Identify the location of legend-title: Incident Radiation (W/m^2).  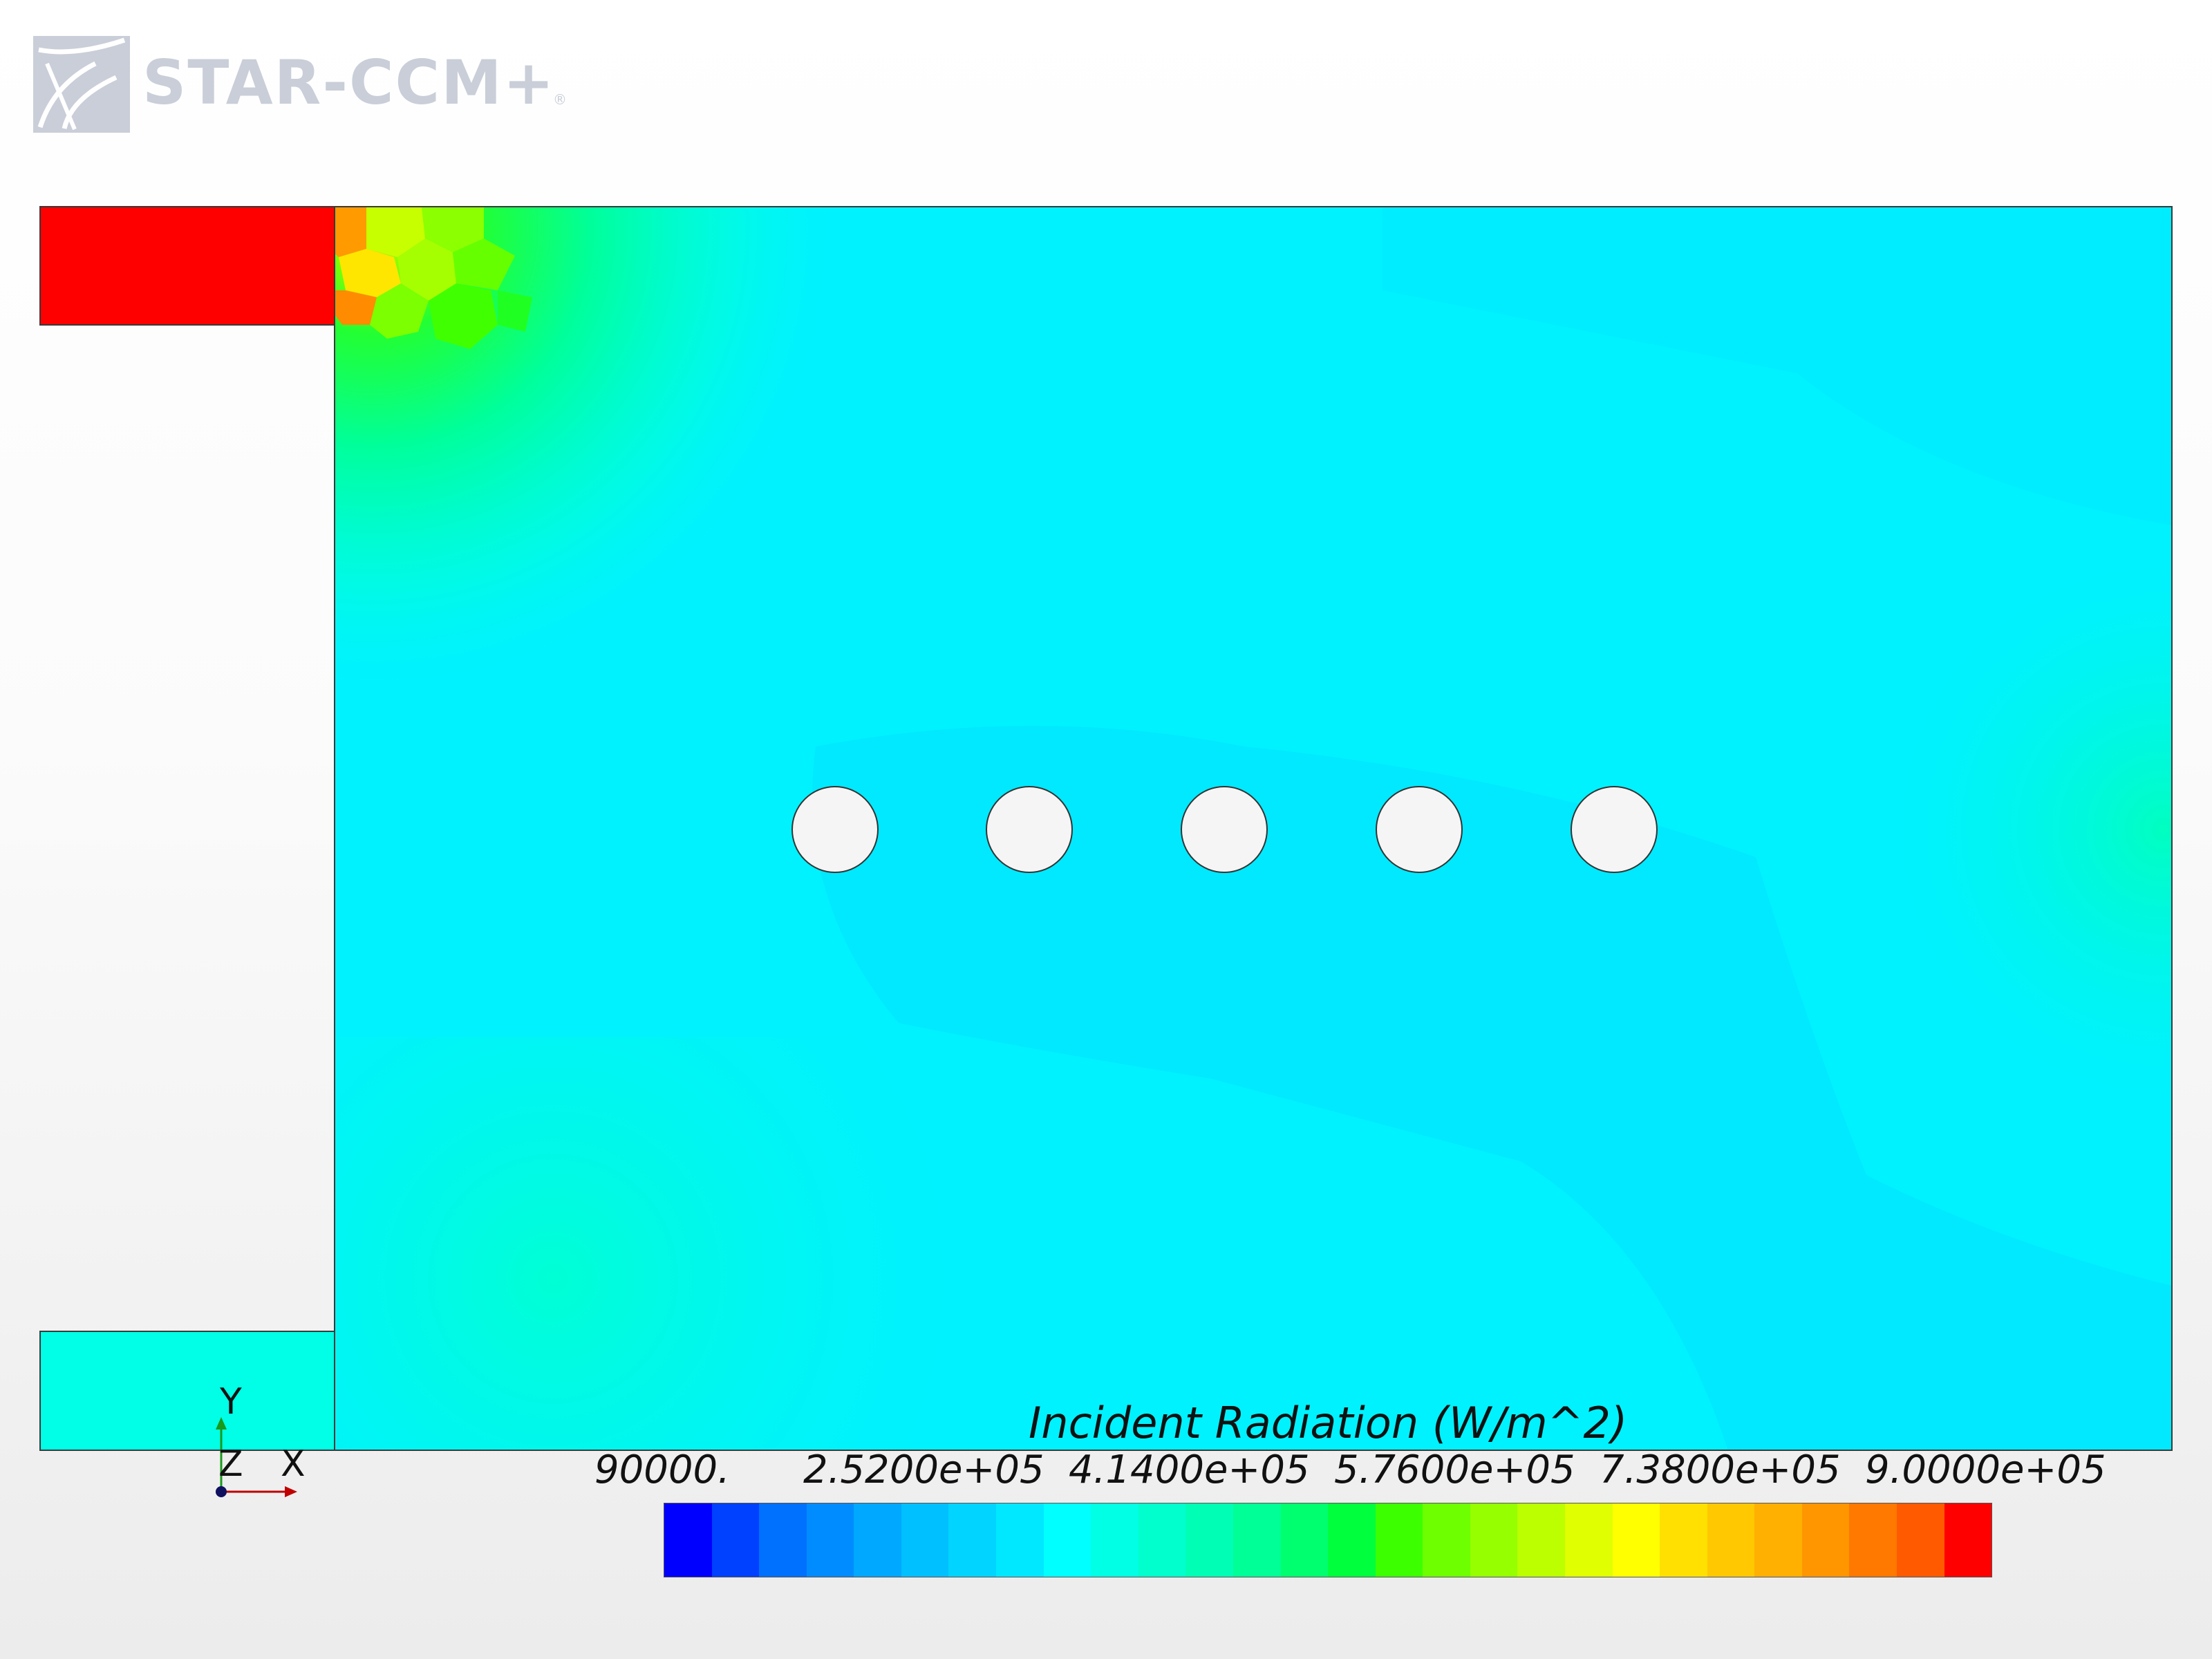
(1328, 1423).